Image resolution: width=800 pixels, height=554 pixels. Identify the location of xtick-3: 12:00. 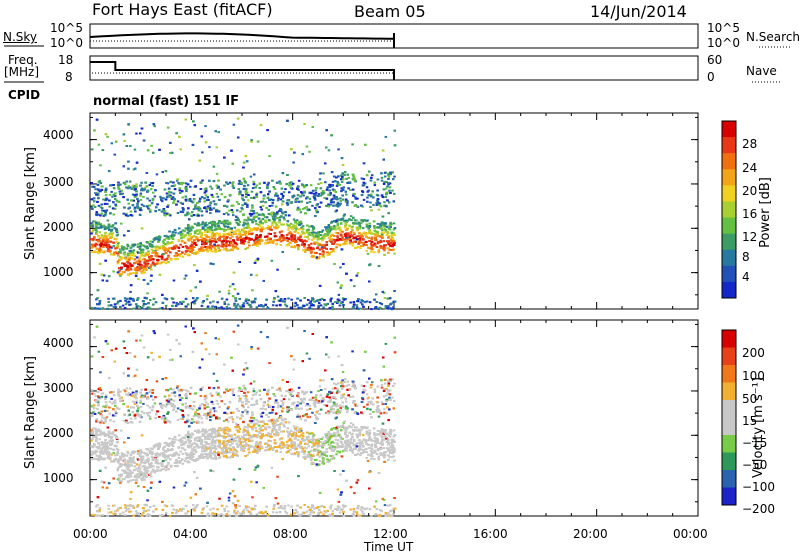
(390, 534).